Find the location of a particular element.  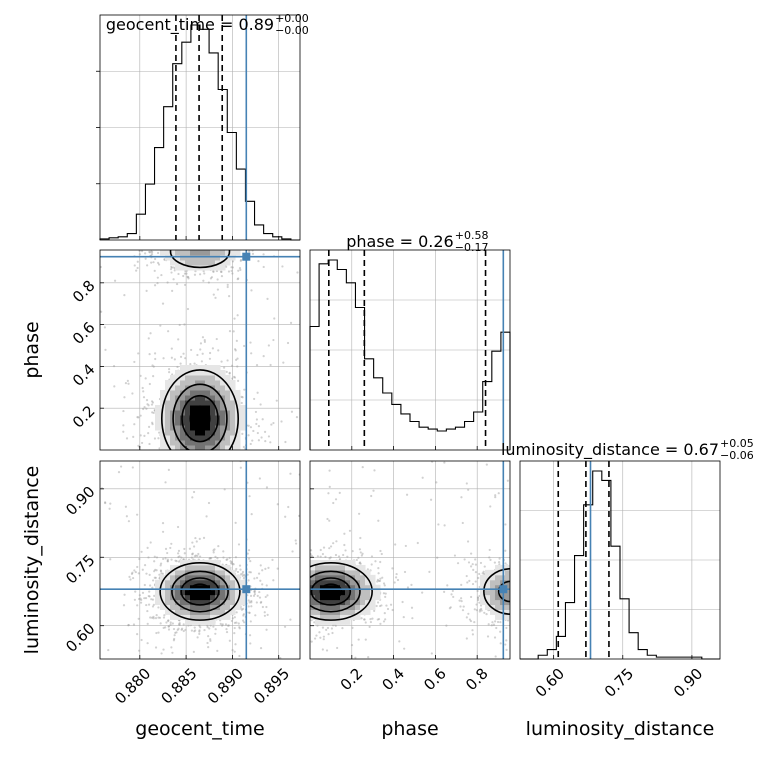

histogram-geocent_time is located at coordinates (199, 132).